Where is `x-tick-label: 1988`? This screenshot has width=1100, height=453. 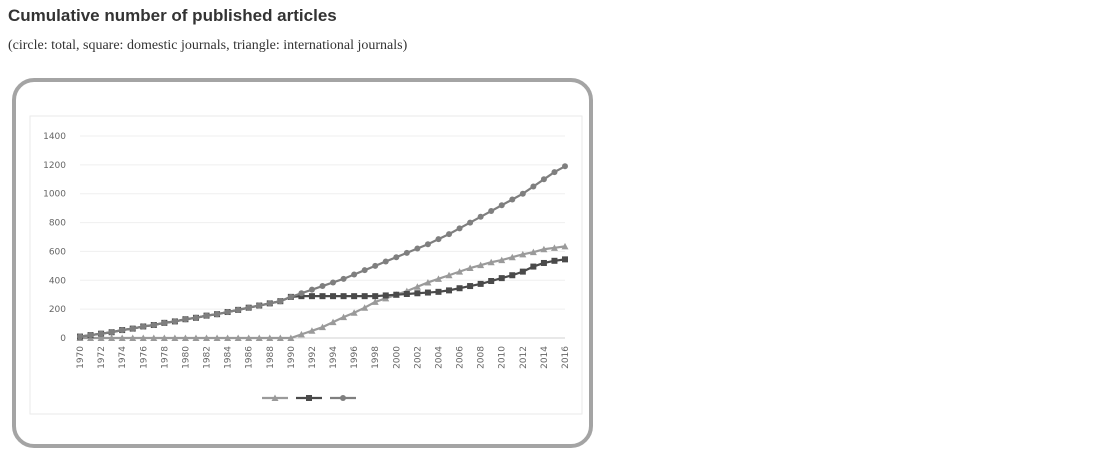
x-tick-label: 1988 is located at coordinates (271, 357).